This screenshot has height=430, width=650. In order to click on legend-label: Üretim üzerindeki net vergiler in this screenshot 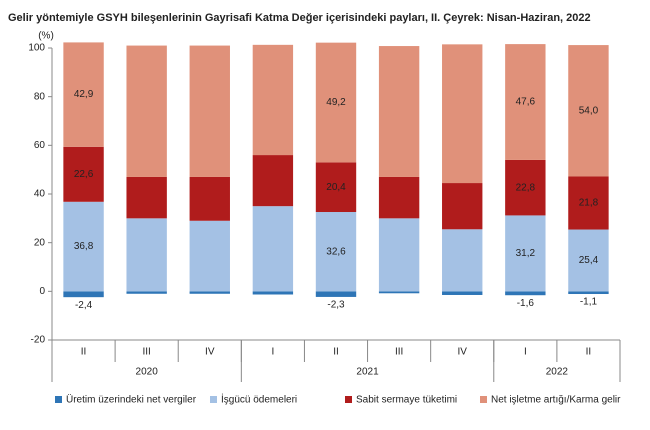, I will do `click(131, 400)`.